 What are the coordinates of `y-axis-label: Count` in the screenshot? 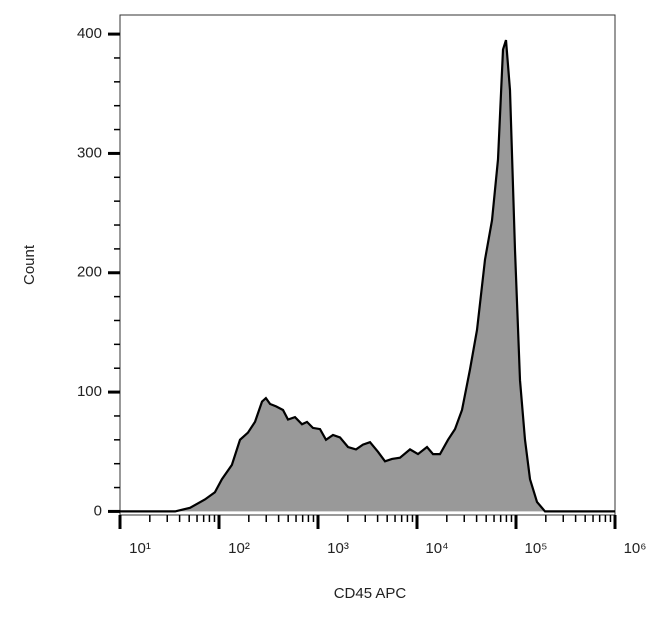 It's located at (29, 264).